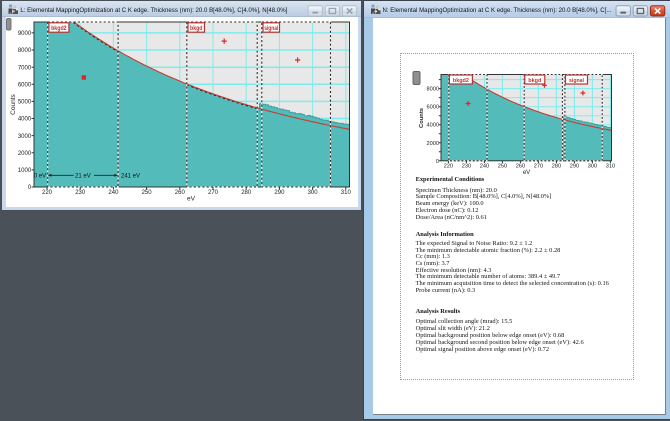  What do you see at coordinates (40, 177) in the screenshot?
I see `svg-text: 0 eV` at bounding box center [40, 177].